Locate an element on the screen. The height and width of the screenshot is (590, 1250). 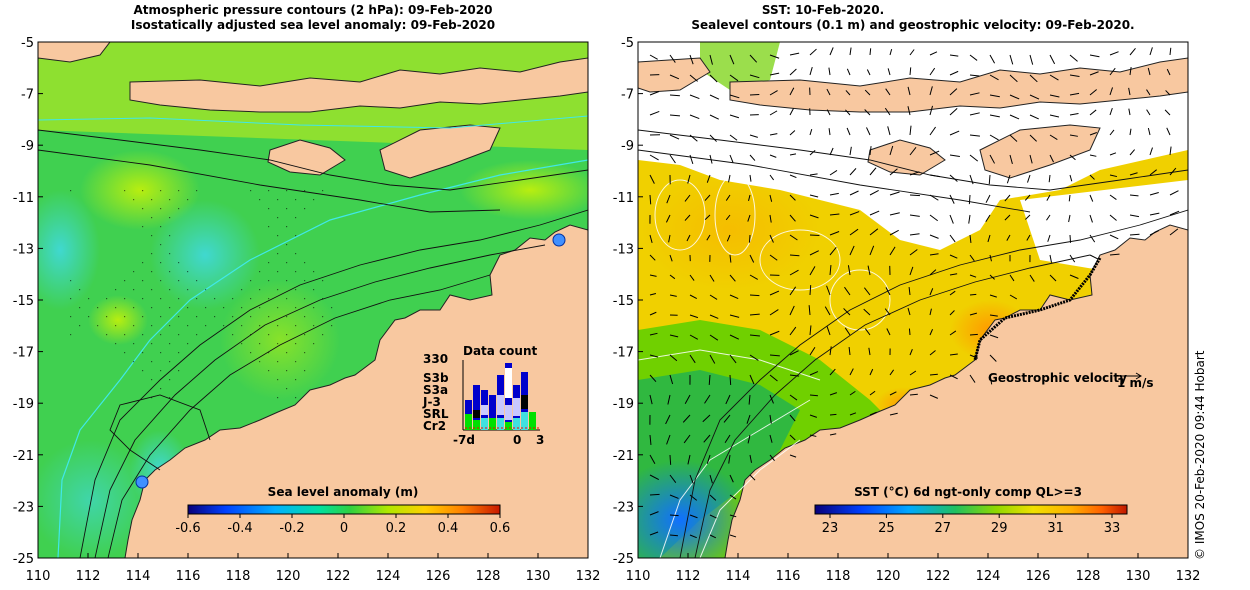
java-island is located at coordinates (74, 52).